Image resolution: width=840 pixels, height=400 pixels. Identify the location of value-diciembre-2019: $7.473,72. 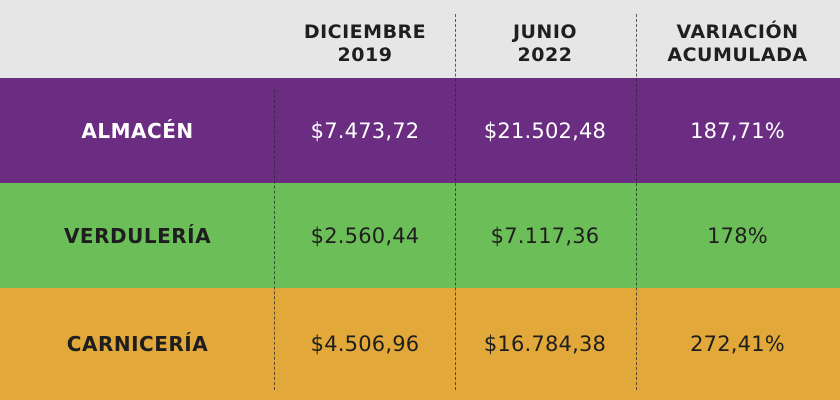
(365, 130).